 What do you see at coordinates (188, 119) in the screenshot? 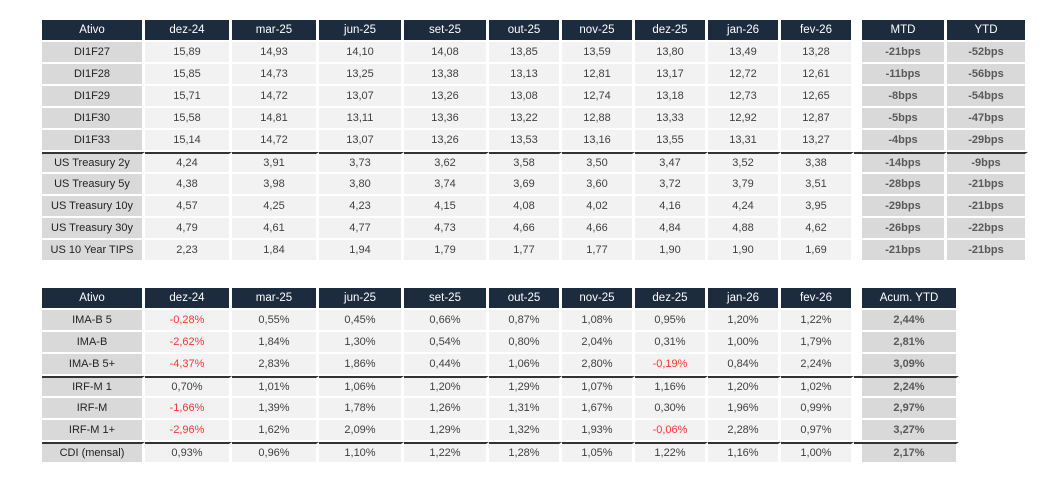
I see `value-cell: 15,58` at bounding box center [188, 119].